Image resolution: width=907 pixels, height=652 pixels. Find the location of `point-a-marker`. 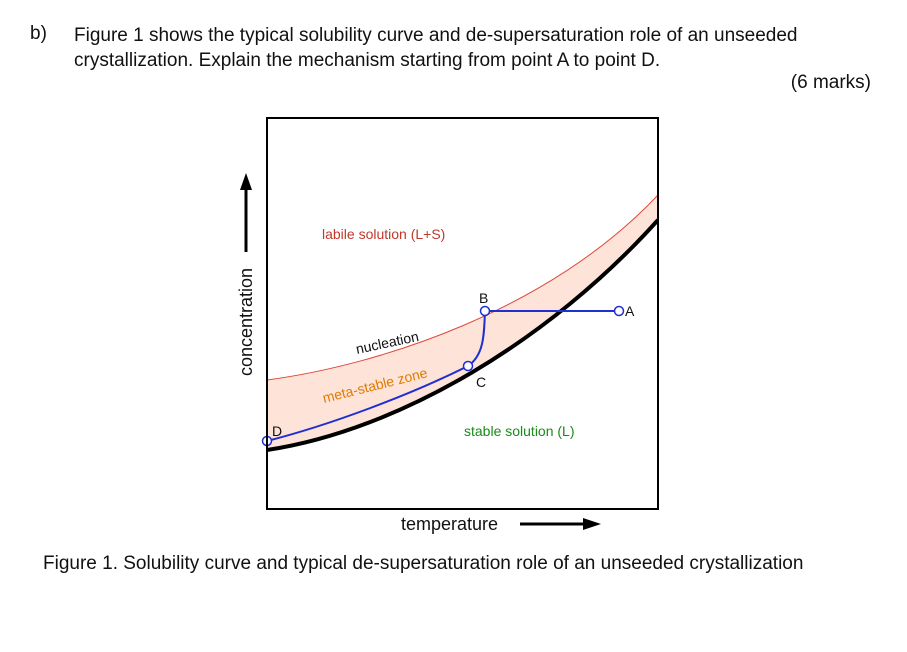

point-a-marker is located at coordinates (619, 311).